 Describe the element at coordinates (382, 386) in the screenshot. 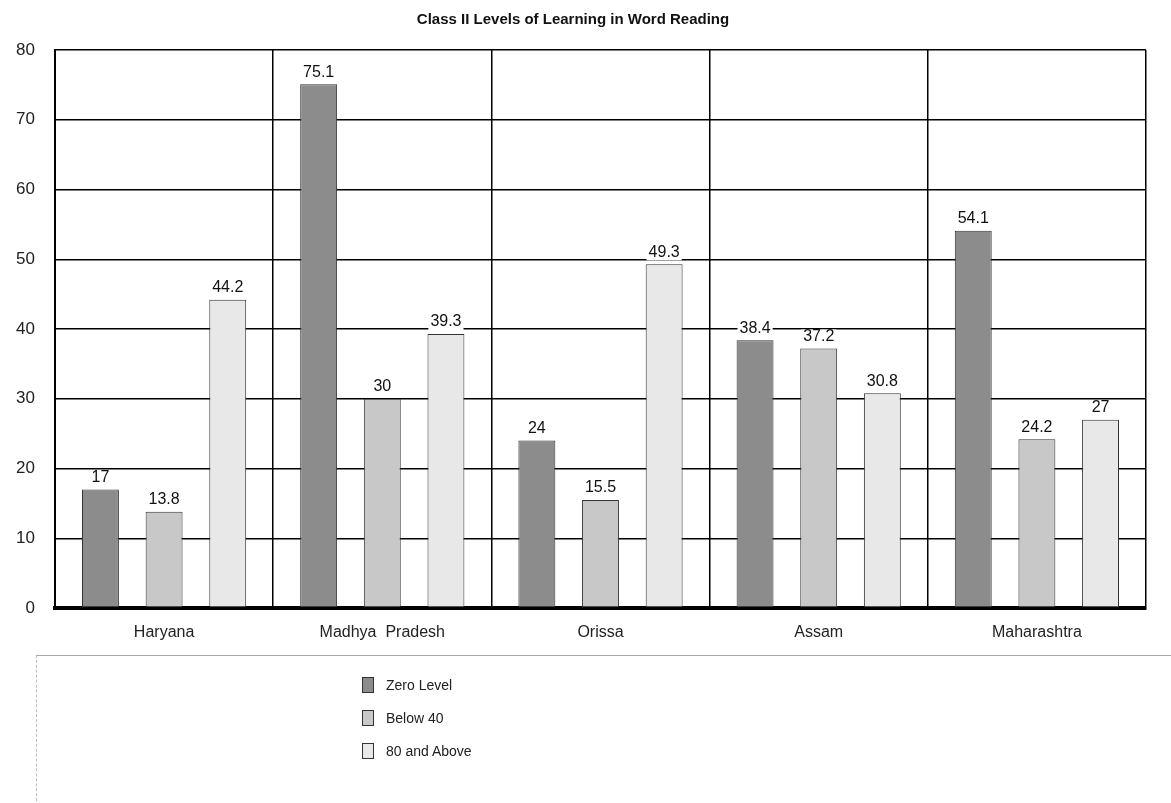

I see `data-label: 30` at that location.